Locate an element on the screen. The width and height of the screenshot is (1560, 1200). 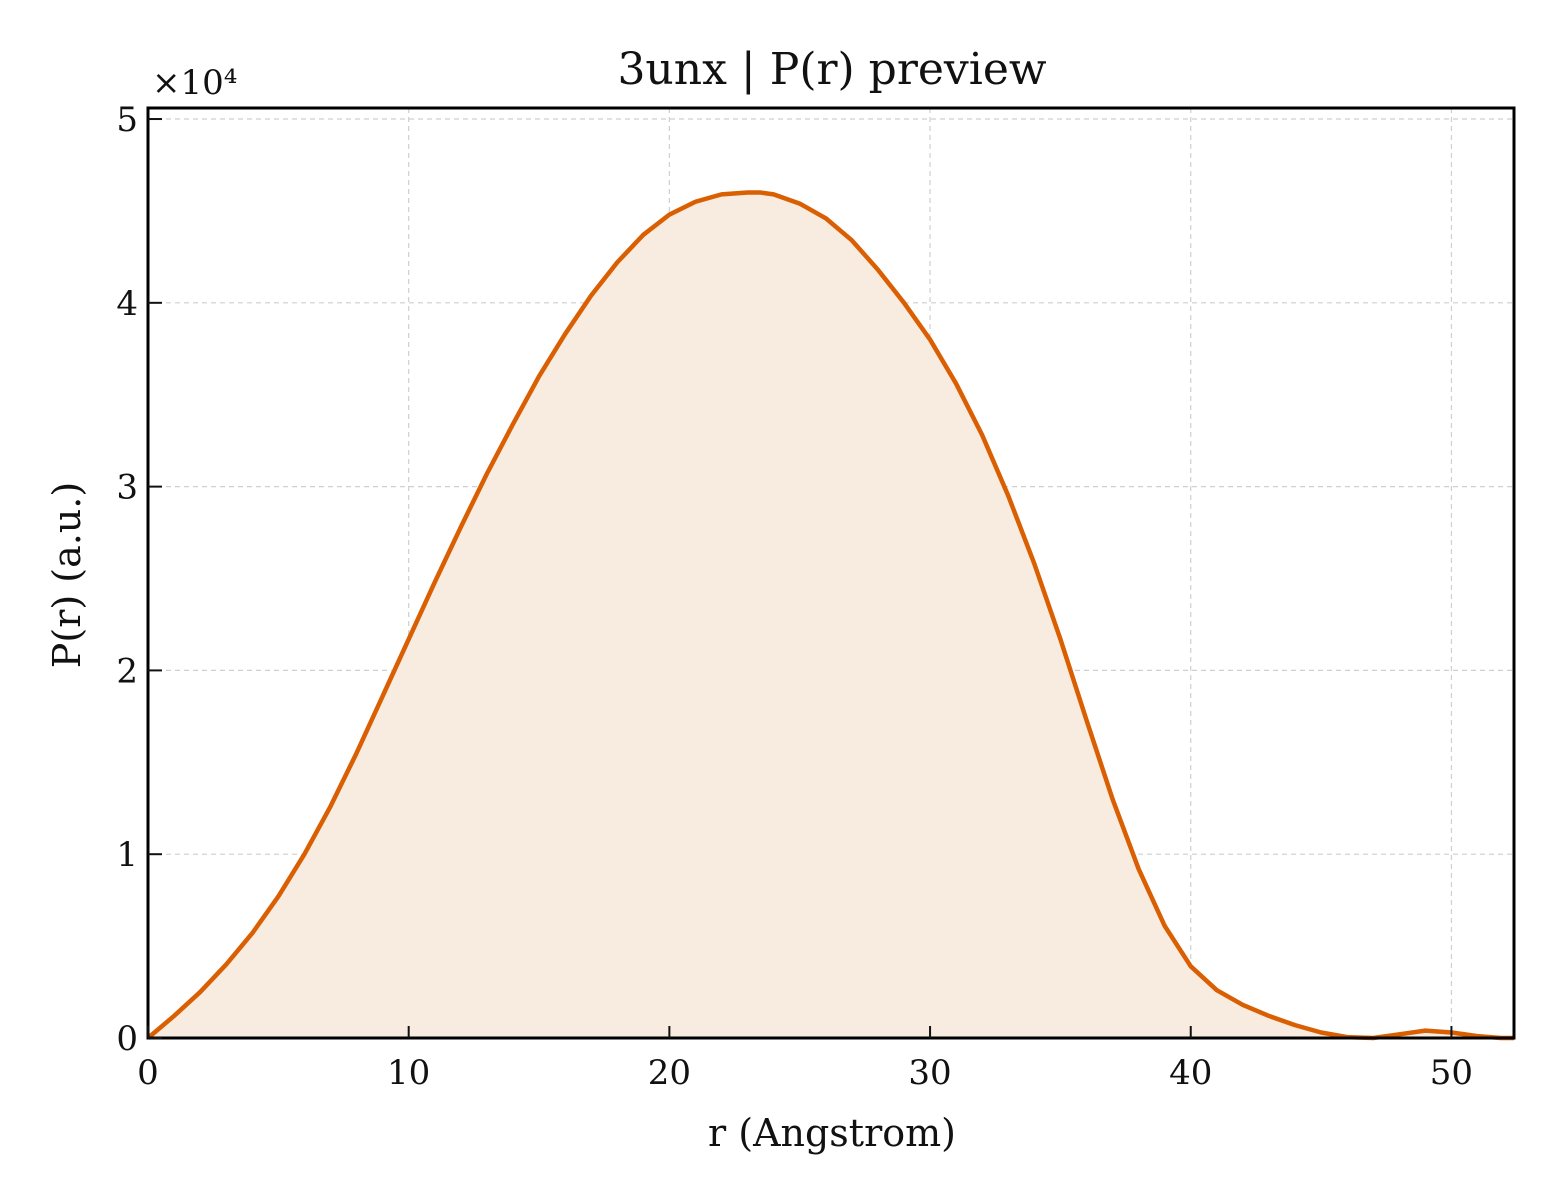
x-tick-label: 20 is located at coordinates (669, 1073).